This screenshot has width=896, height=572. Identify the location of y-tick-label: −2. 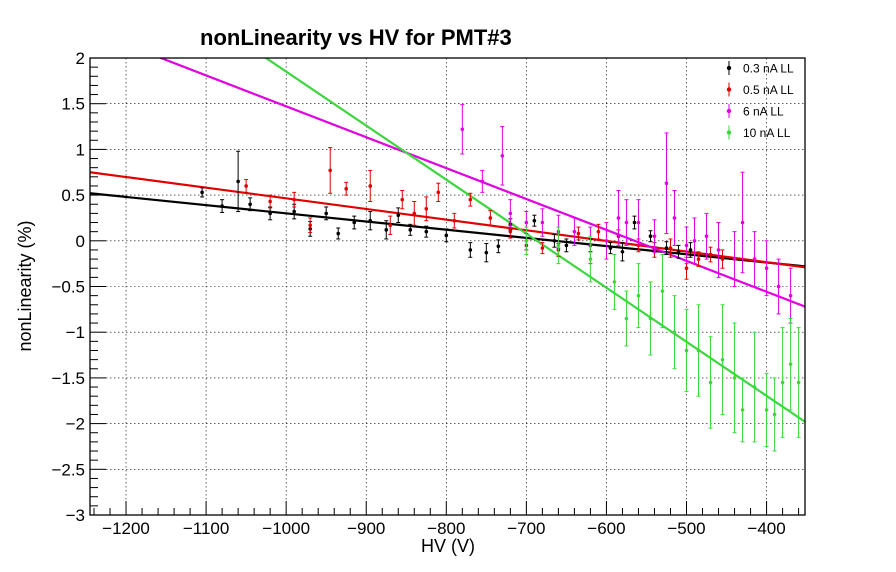
(75, 424).